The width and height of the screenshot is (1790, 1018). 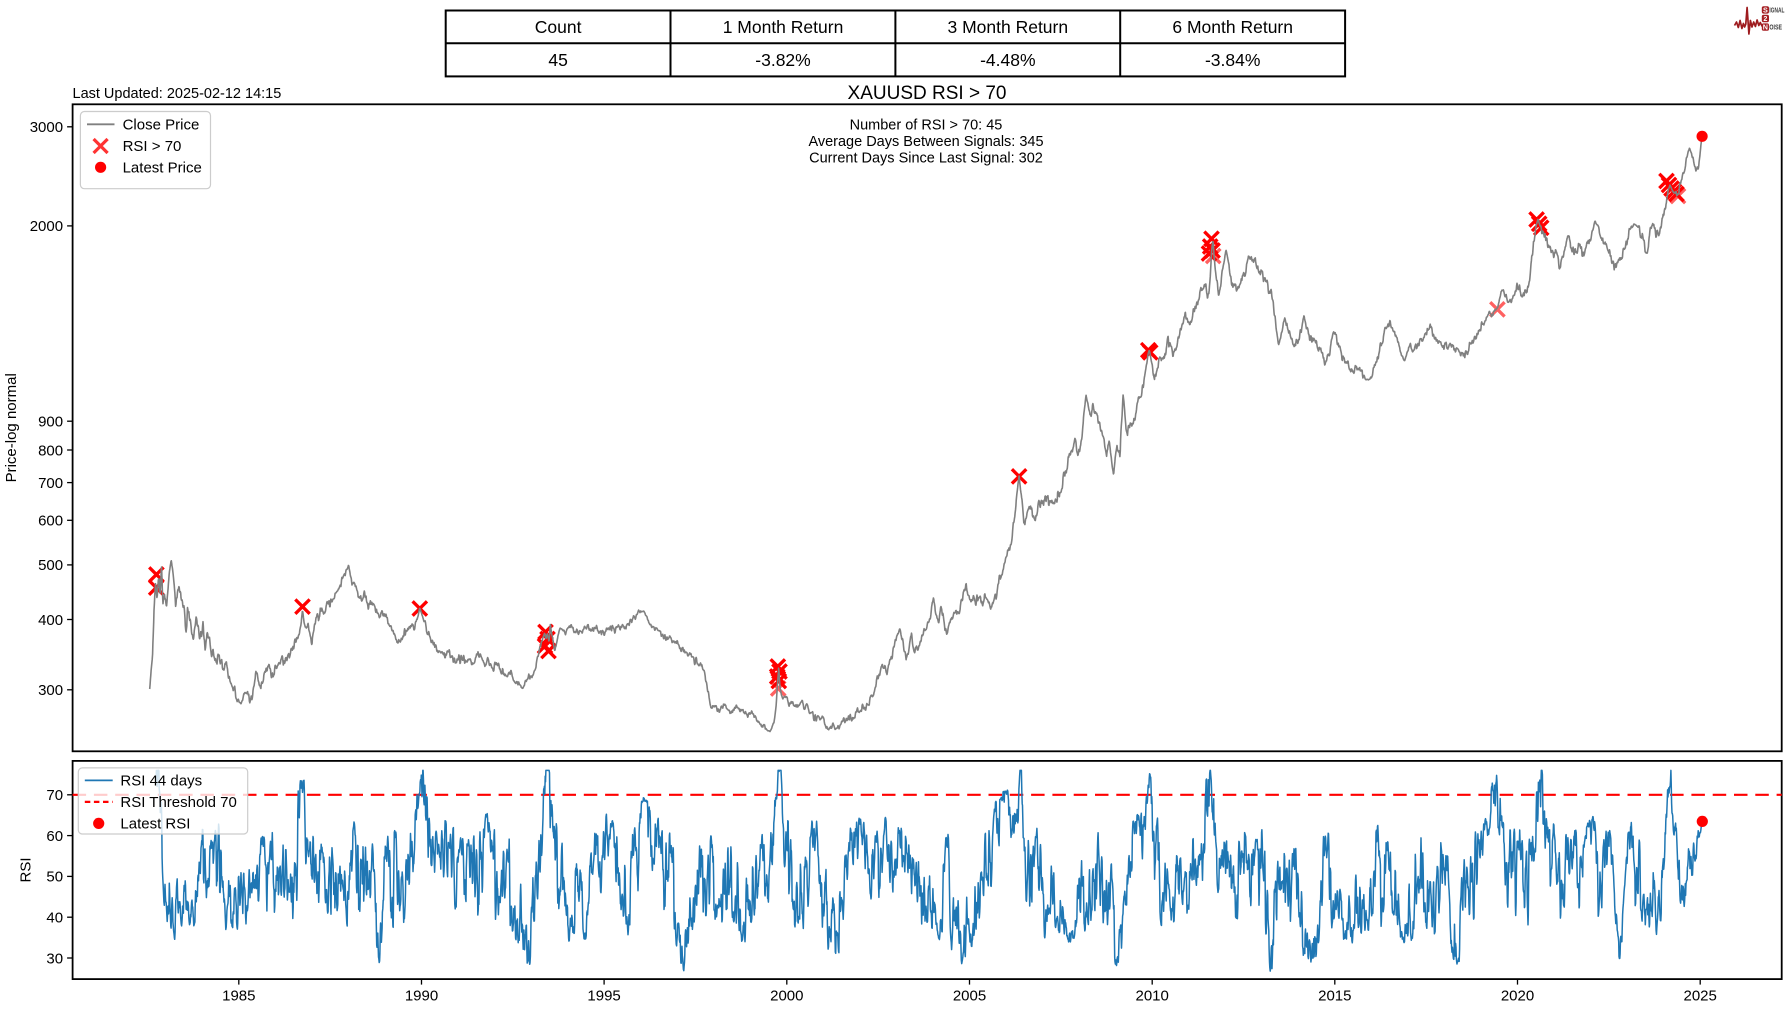 What do you see at coordinates (1775, 27) in the screenshot?
I see `svg-text: OISE` at bounding box center [1775, 27].